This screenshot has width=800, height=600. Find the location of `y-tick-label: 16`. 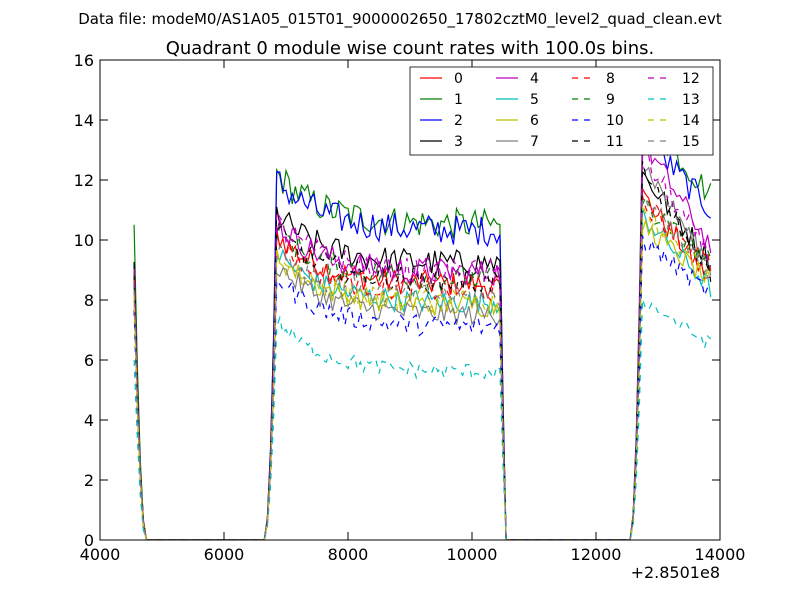

y-tick-label: 16 is located at coordinates (84, 60).